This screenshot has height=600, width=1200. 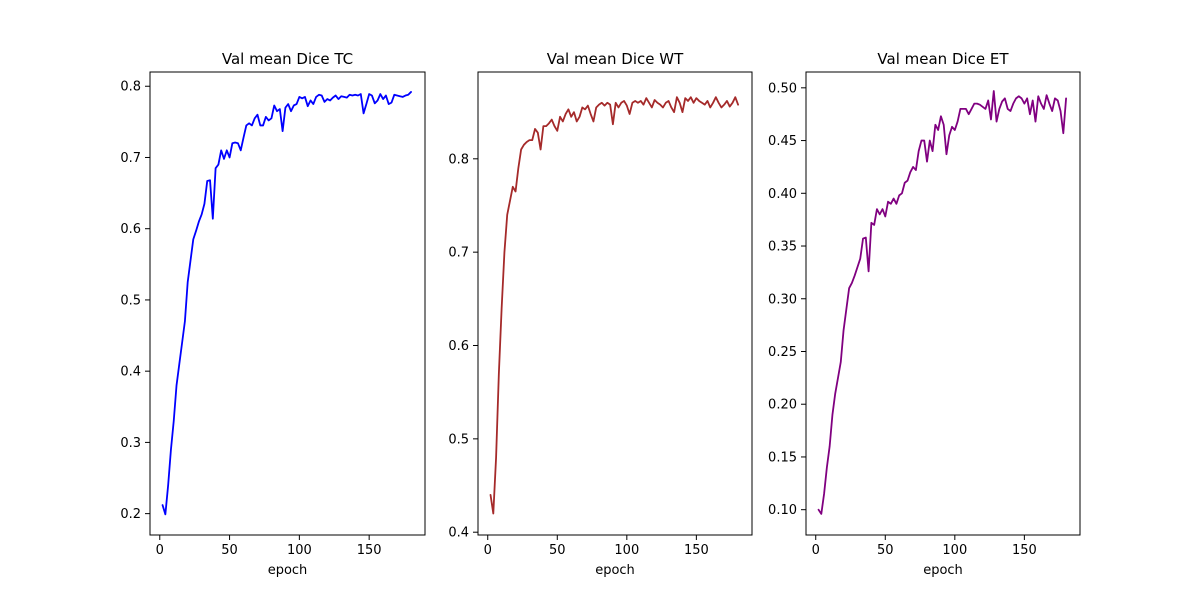 What do you see at coordinates (782, 405) in the screenshot?
I see `y-tick-label: 0.20` at bounding box center [782, 405].